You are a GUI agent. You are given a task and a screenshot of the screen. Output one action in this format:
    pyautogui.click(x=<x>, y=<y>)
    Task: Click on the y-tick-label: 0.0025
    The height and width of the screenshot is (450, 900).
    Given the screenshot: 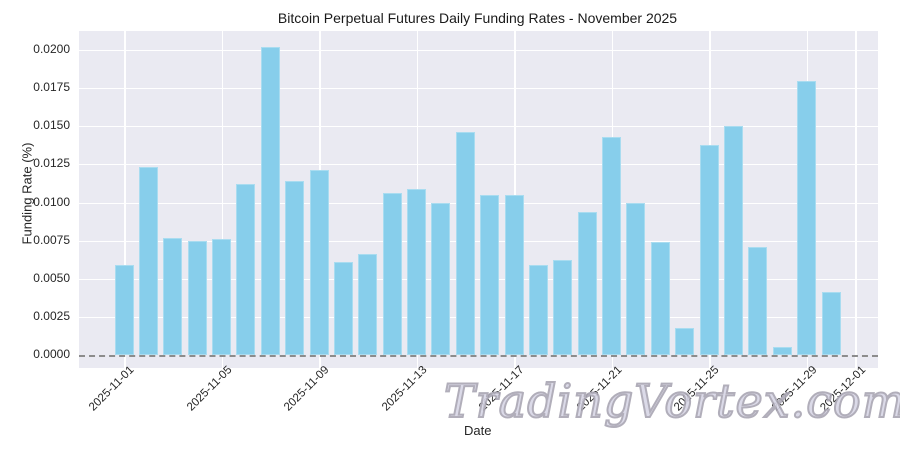 What is the action you would take?
    pyautogui.click(x=51, y=315)
    